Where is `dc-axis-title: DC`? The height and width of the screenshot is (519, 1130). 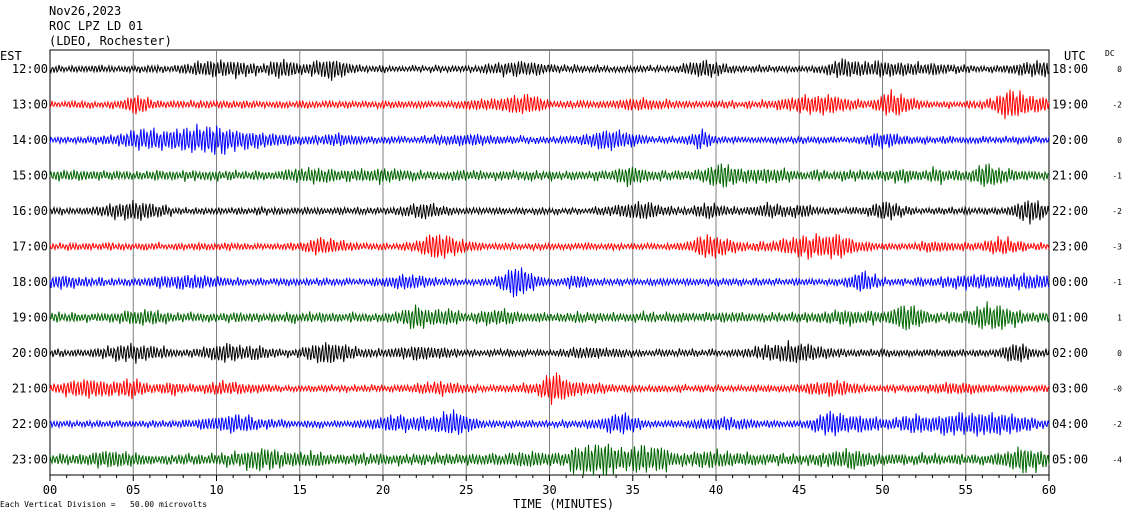 dc-axis-title: DC is located at coordinates (1110, 53).